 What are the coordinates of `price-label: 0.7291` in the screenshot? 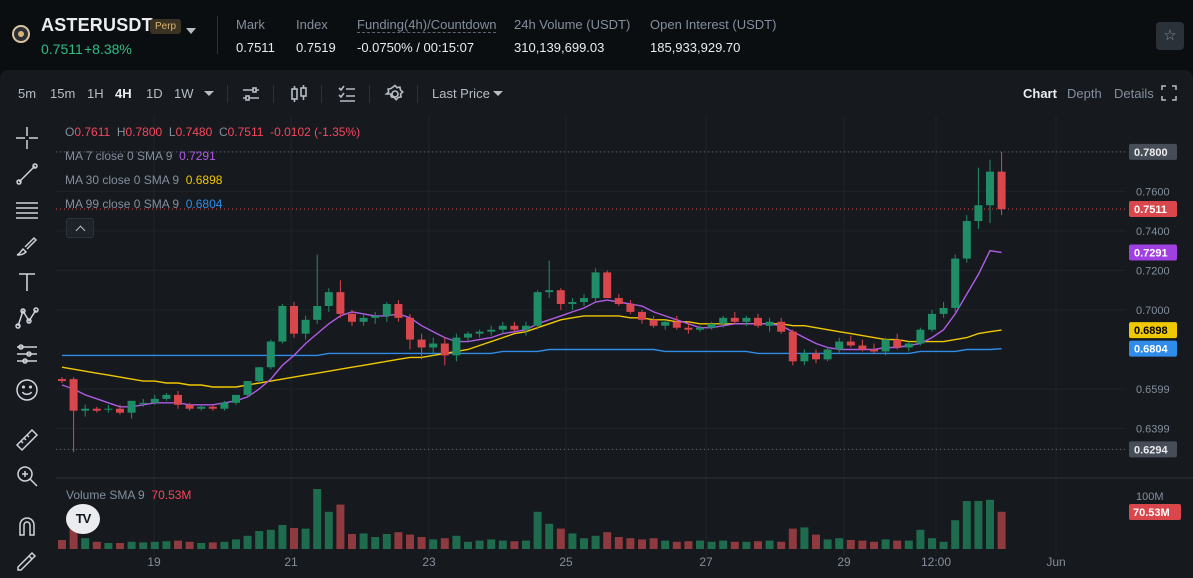 It's located at (1151, 253).